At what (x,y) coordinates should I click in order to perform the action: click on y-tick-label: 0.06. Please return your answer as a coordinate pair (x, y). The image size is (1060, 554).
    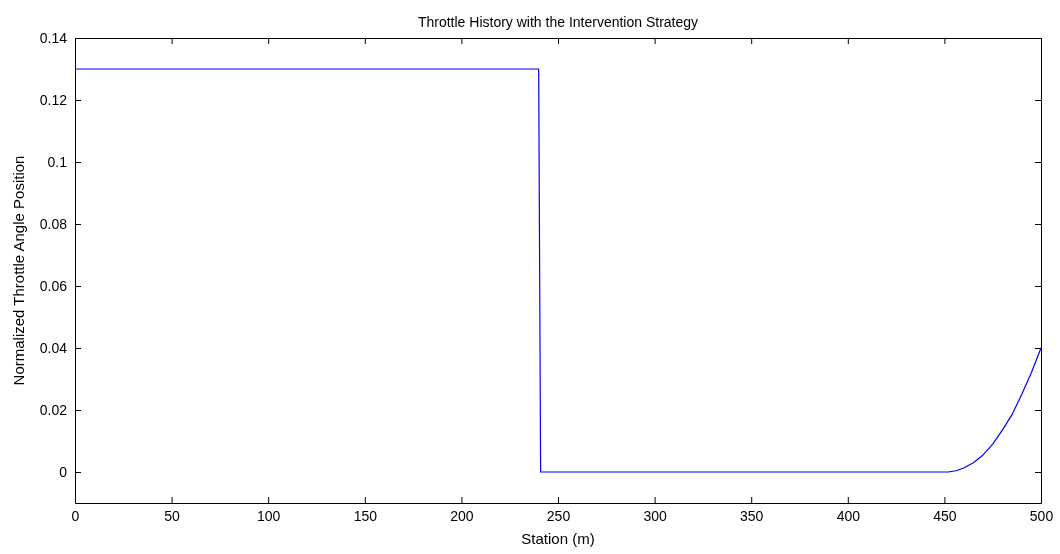
    Looking at the image, I should click on (53, 285).